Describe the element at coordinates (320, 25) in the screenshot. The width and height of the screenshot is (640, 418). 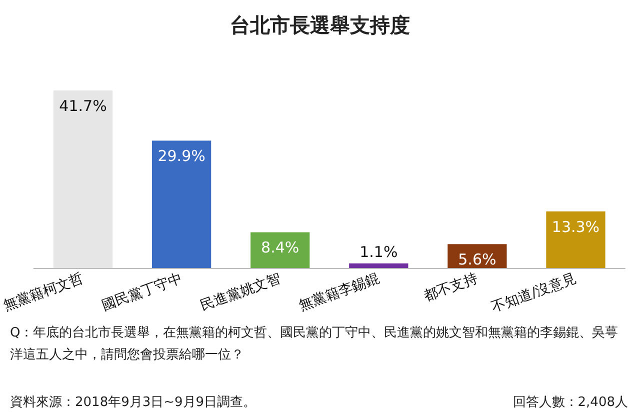
I see `chart-title: 台北市長選舉支持度` at that location.